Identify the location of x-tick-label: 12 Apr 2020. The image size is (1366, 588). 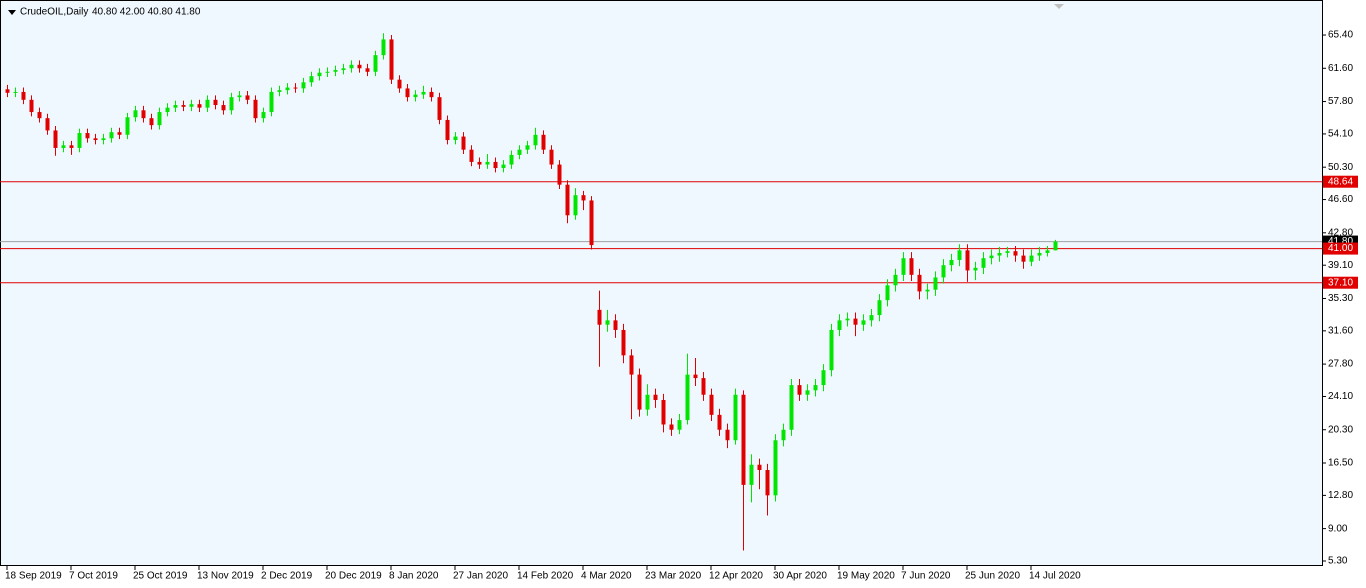
(736, 576).